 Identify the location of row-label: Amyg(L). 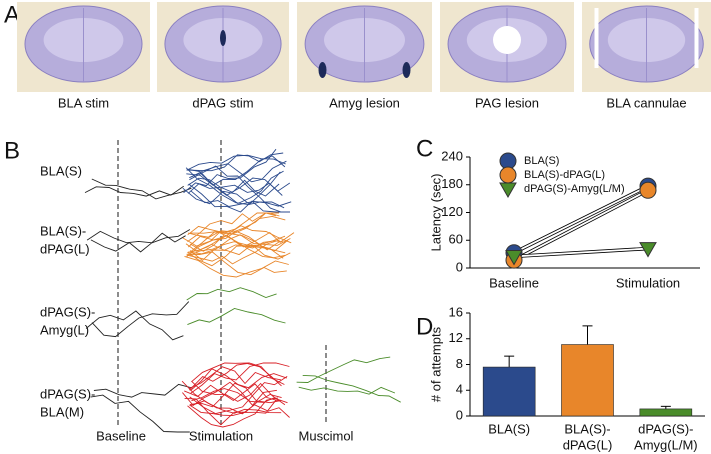
(64, 329).